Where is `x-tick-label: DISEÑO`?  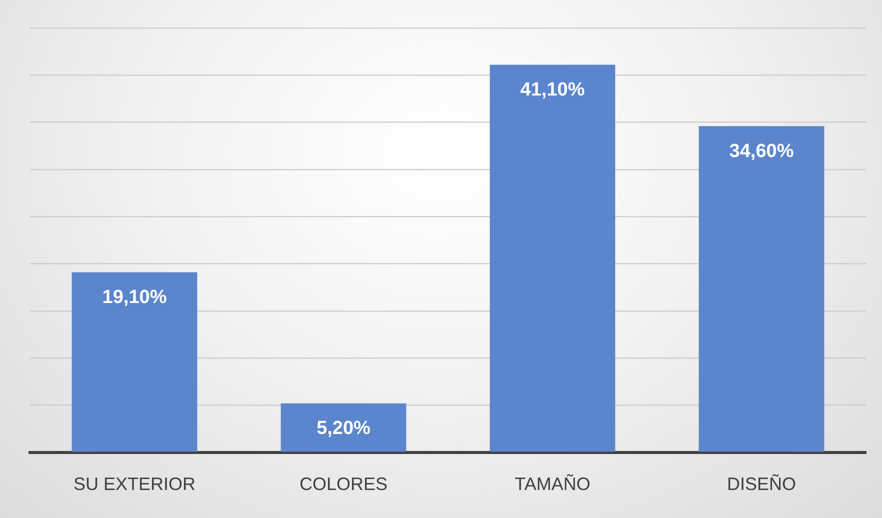 x-tick-label: DISEÑO is located at coordinates (761, 484).